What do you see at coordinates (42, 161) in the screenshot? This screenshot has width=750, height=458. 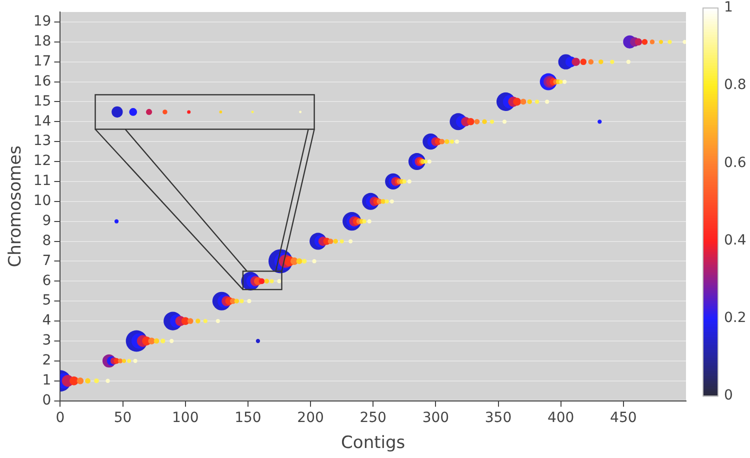 I see `y-tick-label: 12` at bounding box center [42, 161].